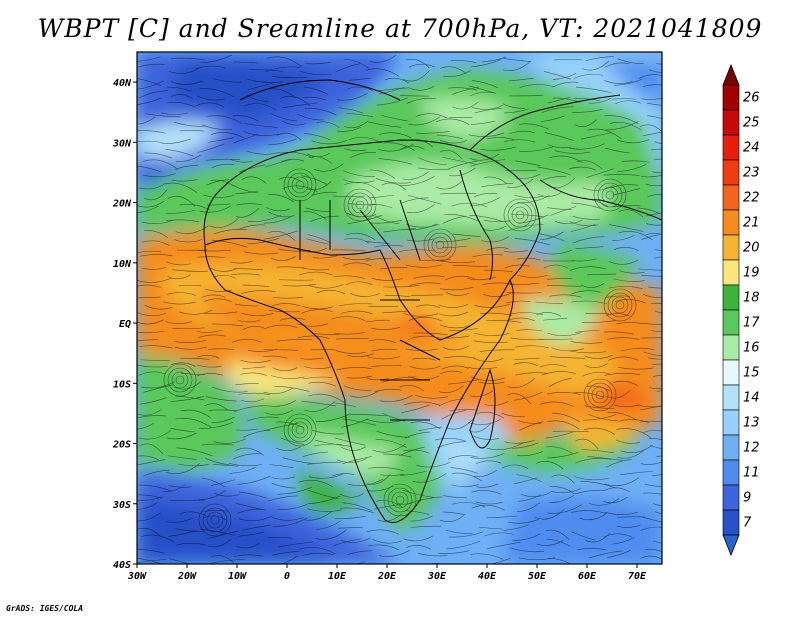 Image resolution: width=800 pixels, height=618 pixels. What do you see at coordinates (751, 98) in the screenshot?
I see `colorbar-label: 26` at bounding box center [751, 98].